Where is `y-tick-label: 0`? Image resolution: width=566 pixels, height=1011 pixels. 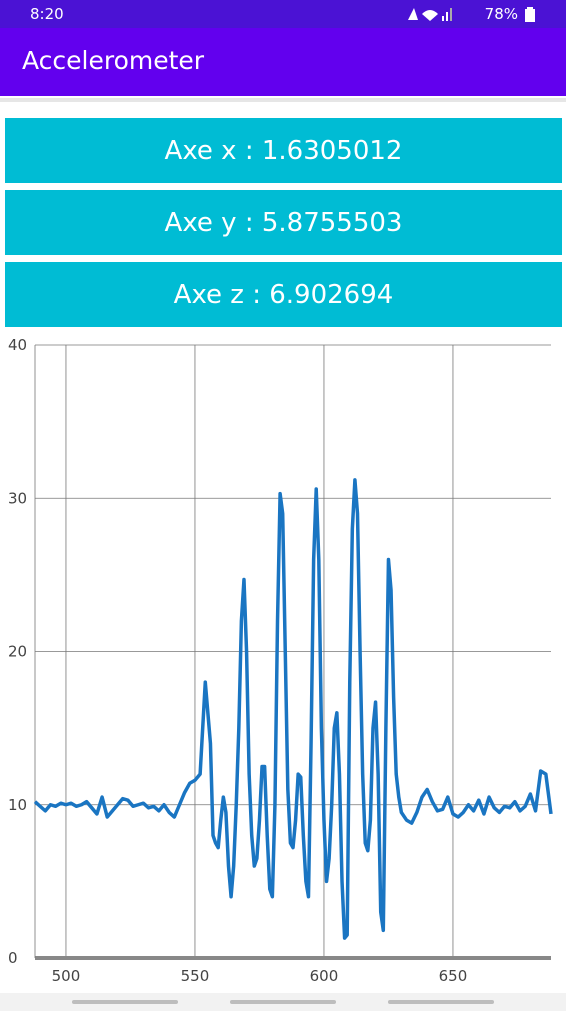
y-tick-label: 0 is located at coordinates (13, 958).